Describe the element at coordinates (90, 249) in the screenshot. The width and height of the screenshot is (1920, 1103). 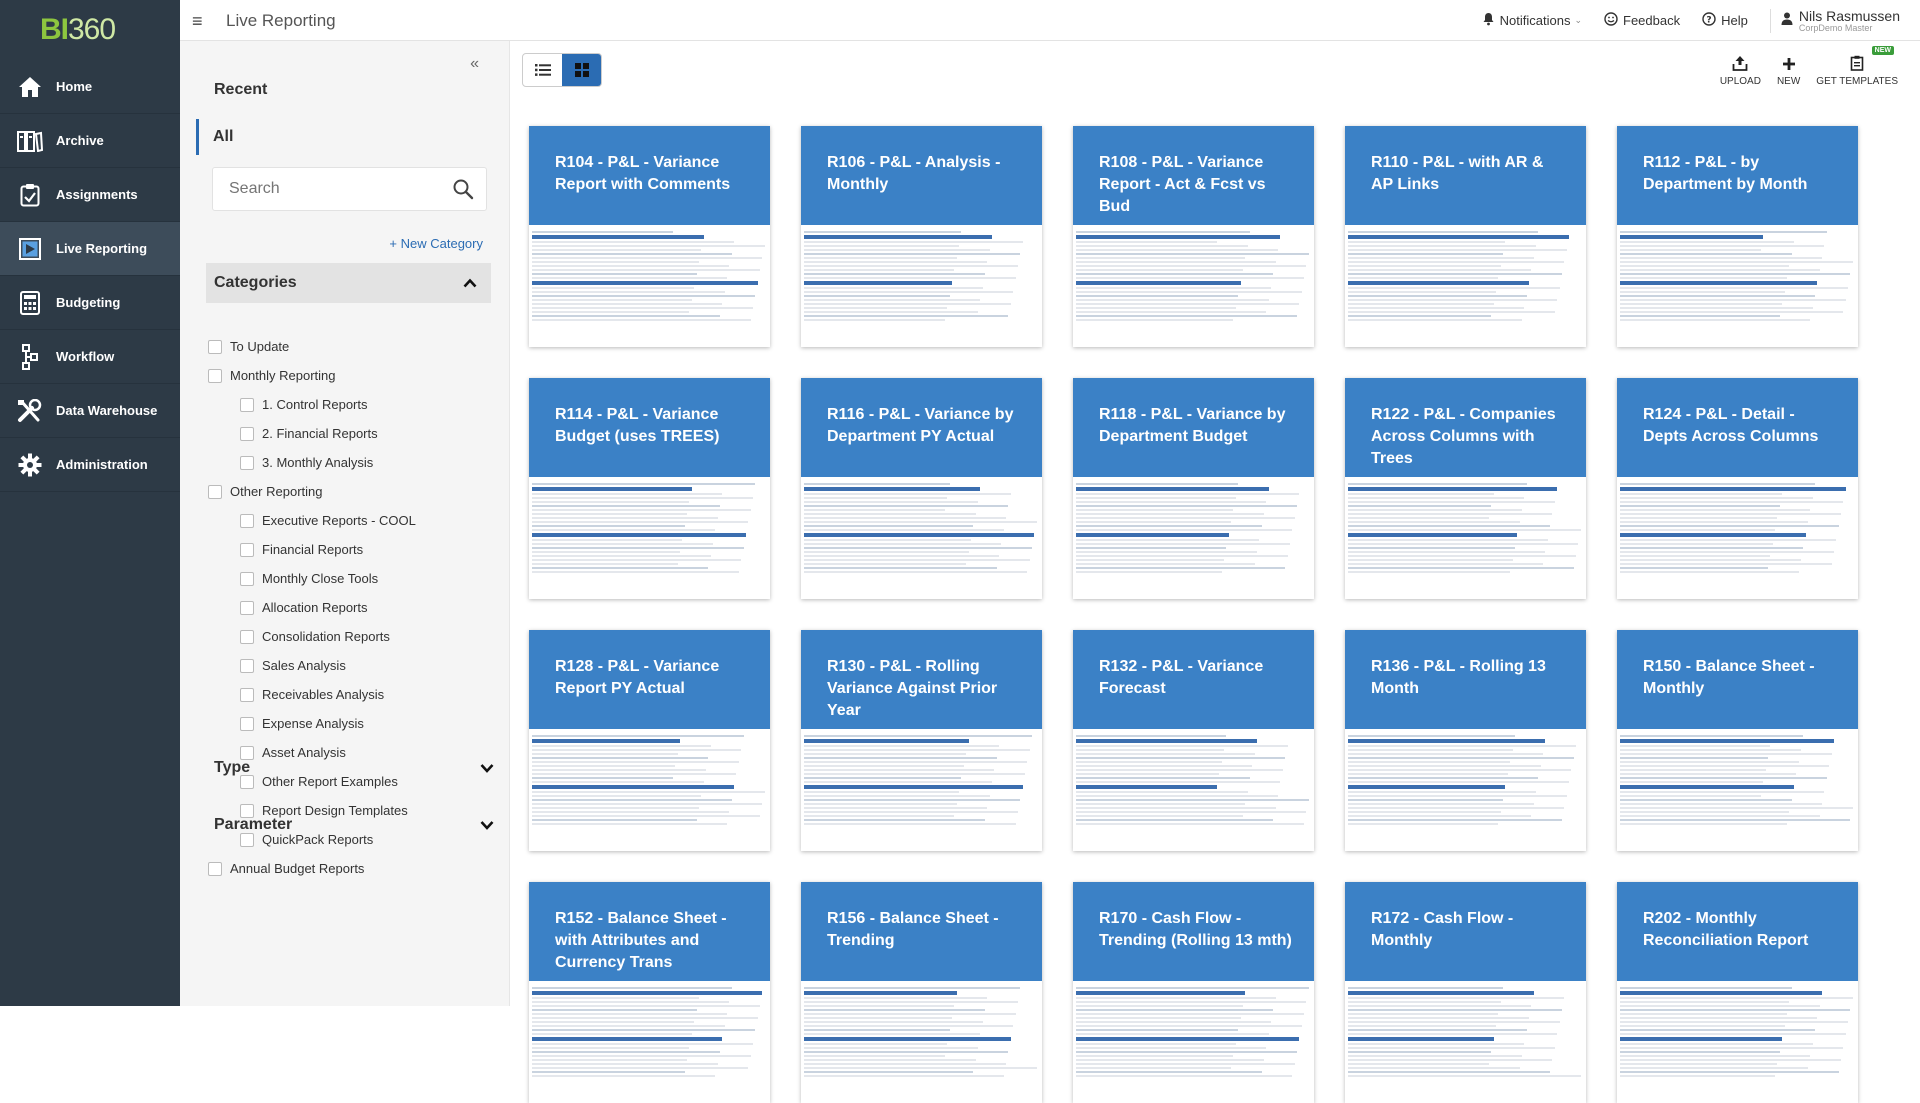
I see `nav-item-live-reporting: Live Reporting` at that location.